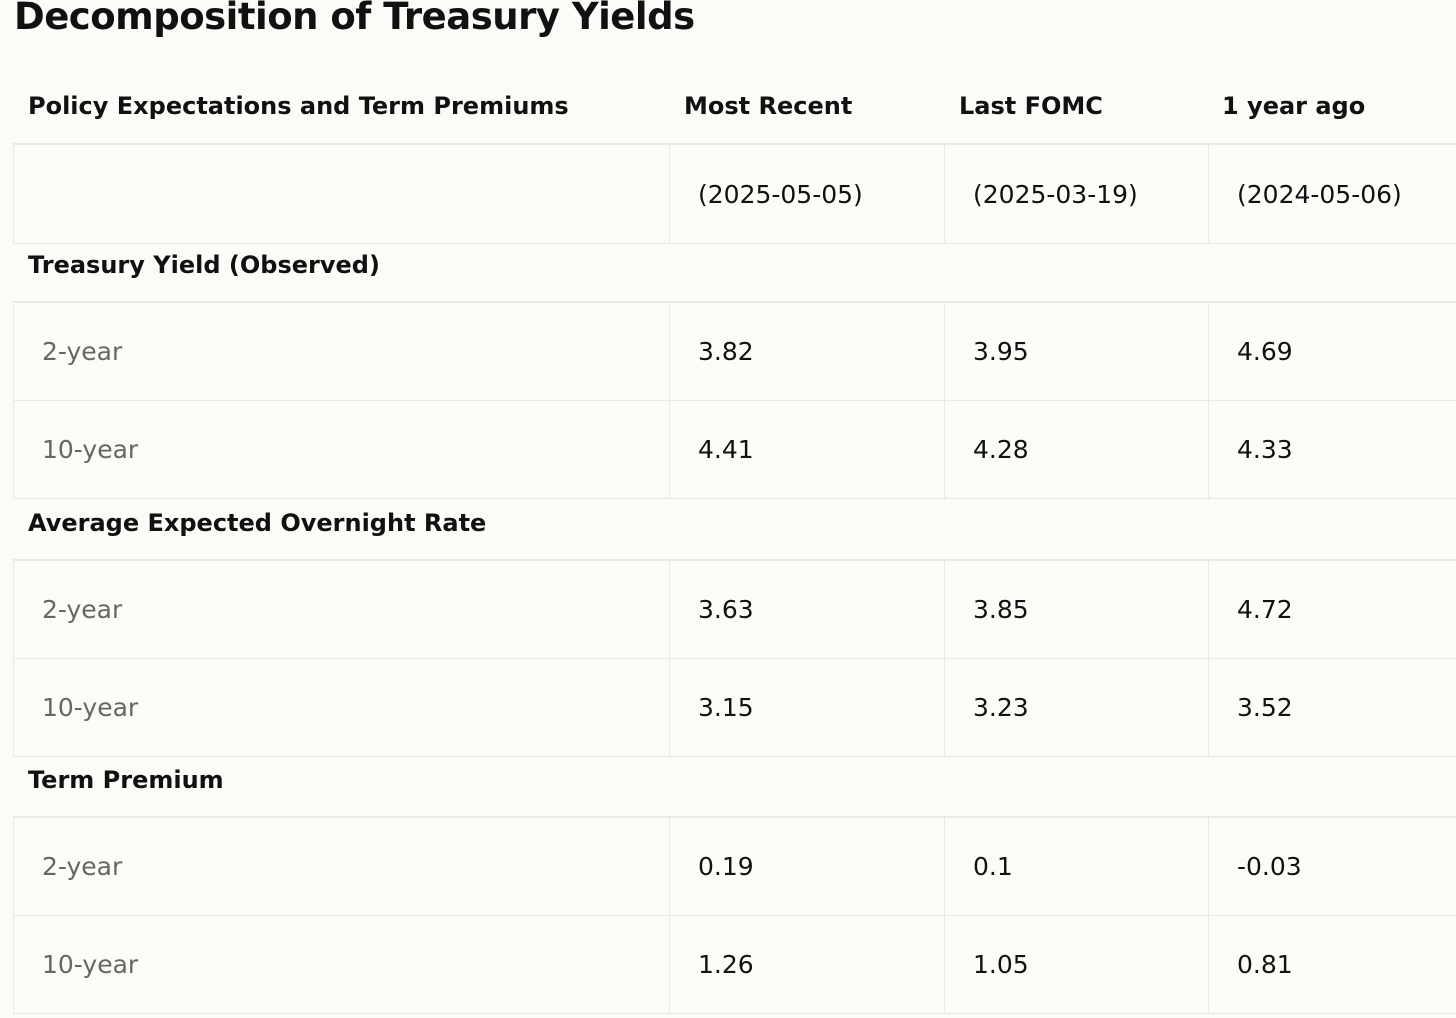 The height and width of the screenshot is (1018, 1456). I want to click on value-most-recent: 3.82, so click(806, 351).